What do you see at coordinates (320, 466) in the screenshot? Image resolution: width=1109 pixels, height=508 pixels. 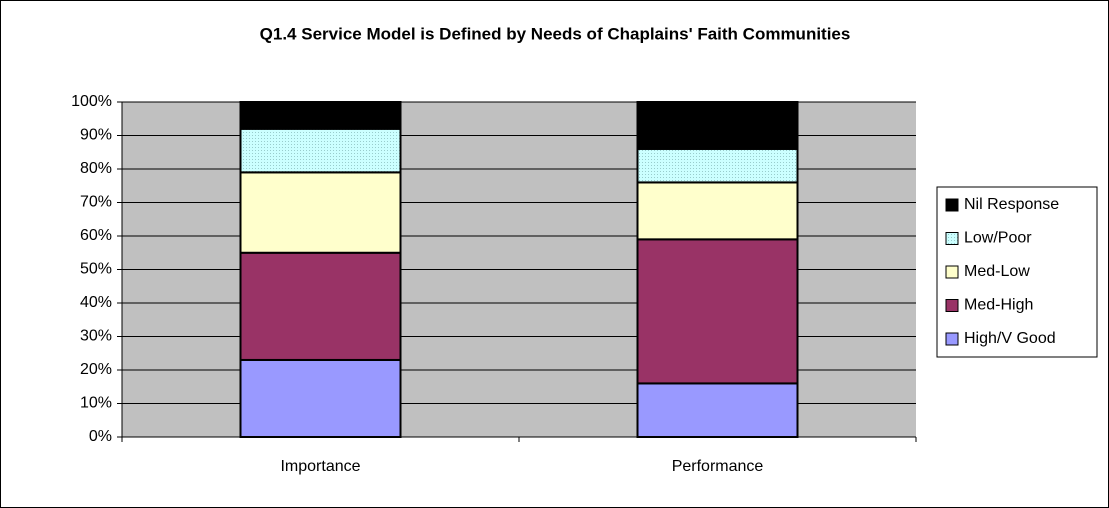 I see `x-tick-label: Importance` at bounding box center [320, 466].